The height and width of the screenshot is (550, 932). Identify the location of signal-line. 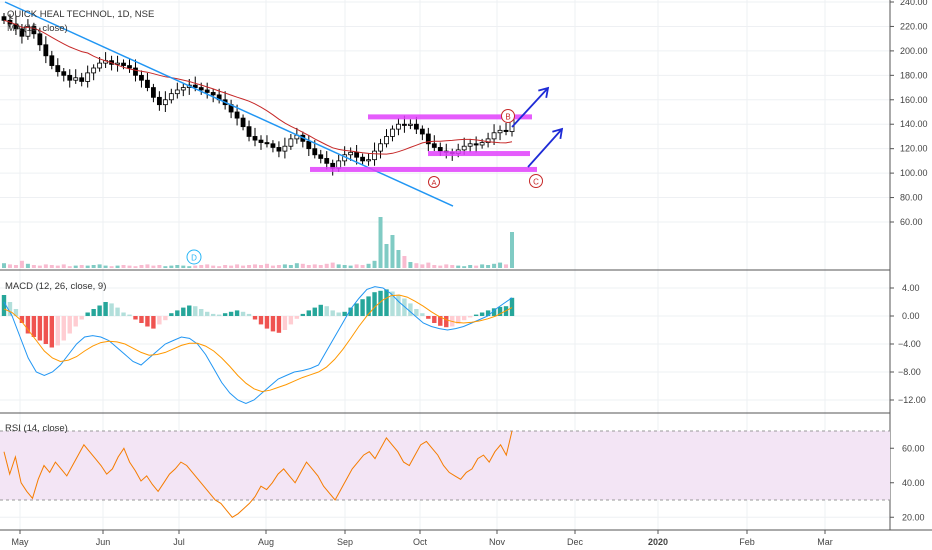
(258, 343).